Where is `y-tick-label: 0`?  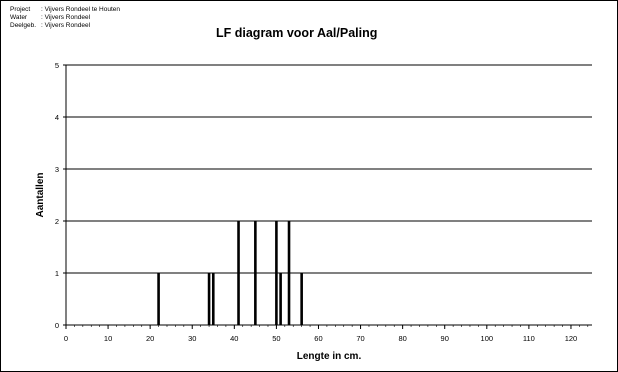
y-tick-label: 0 is located at coordinates (57, 325).